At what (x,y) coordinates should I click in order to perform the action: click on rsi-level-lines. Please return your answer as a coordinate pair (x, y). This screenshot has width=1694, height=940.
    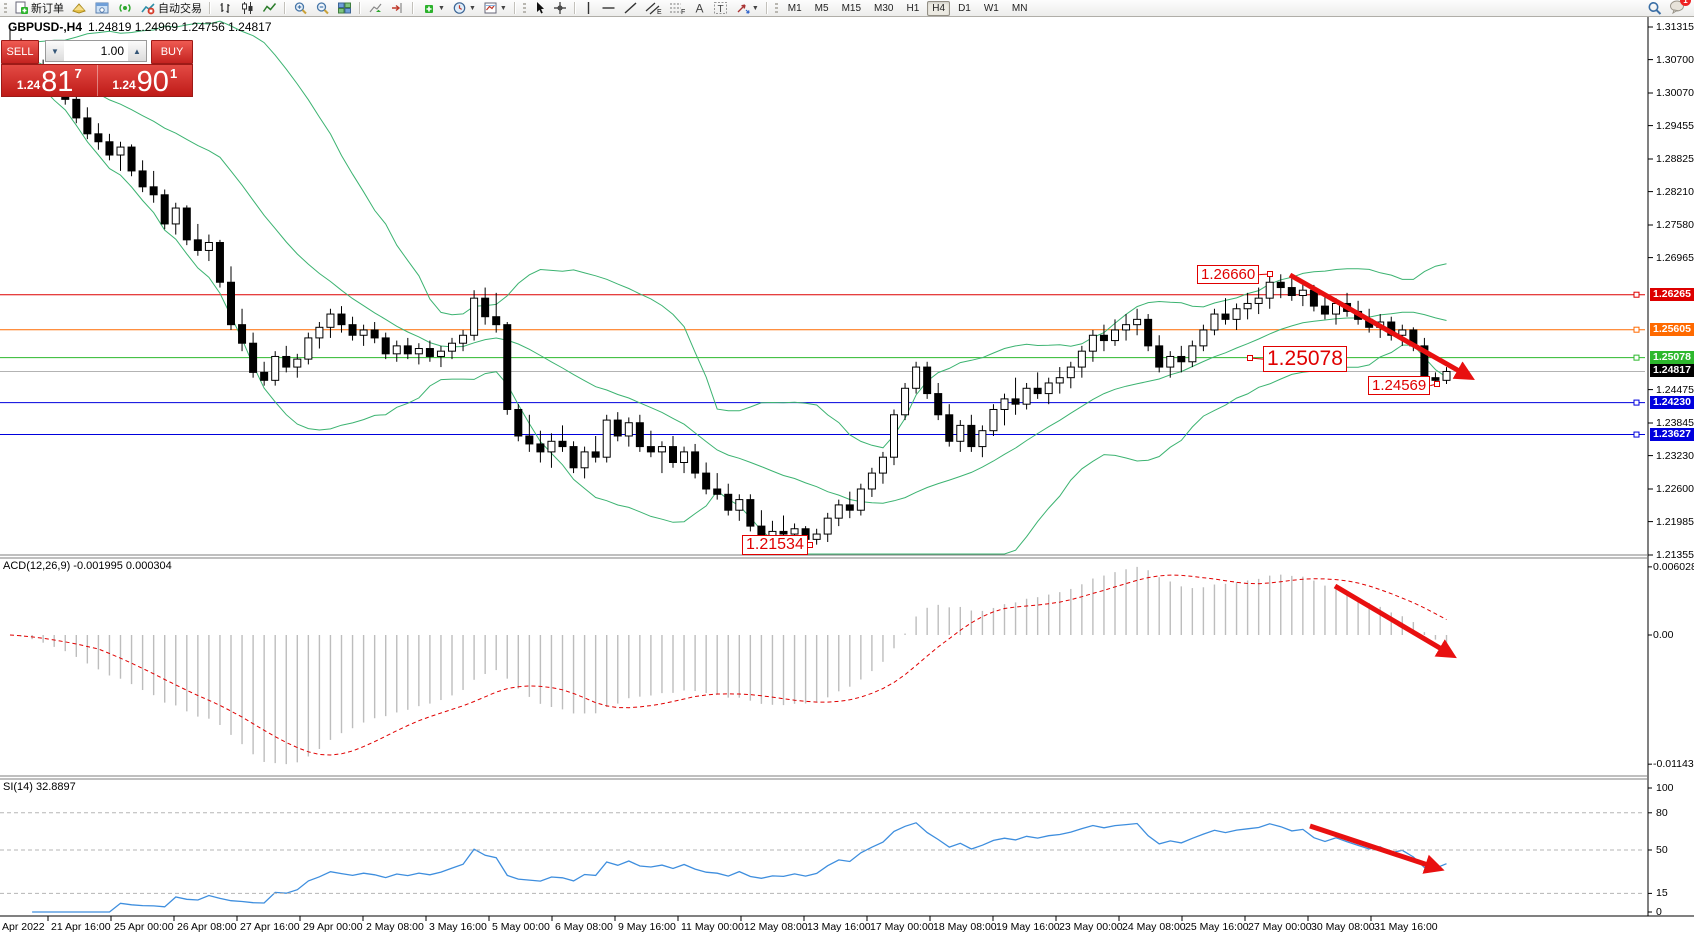
    Looking at the image, I should click on (822, 853).